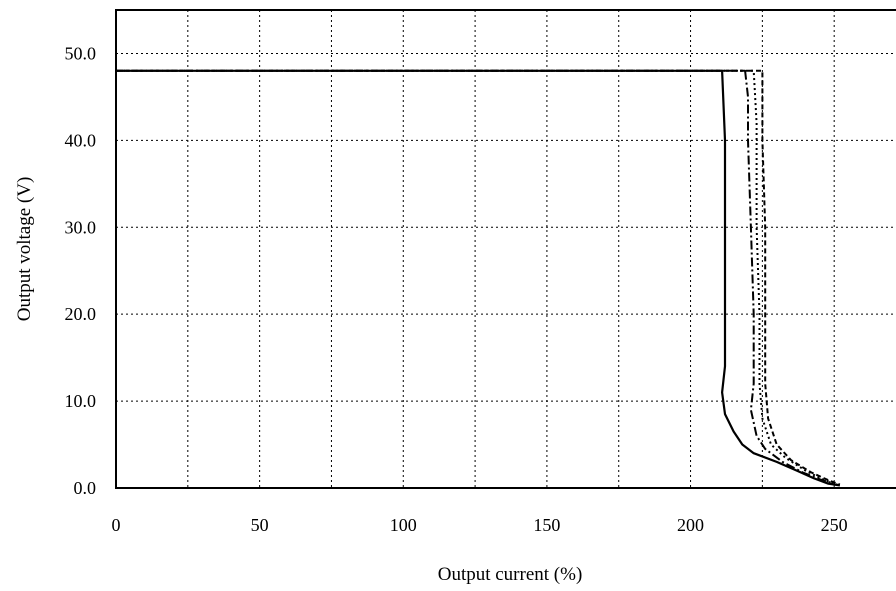 Image resolution: width=896 pixels, height=591 pixels. I want to click on x-tick-label: 50, so click(260, 525).